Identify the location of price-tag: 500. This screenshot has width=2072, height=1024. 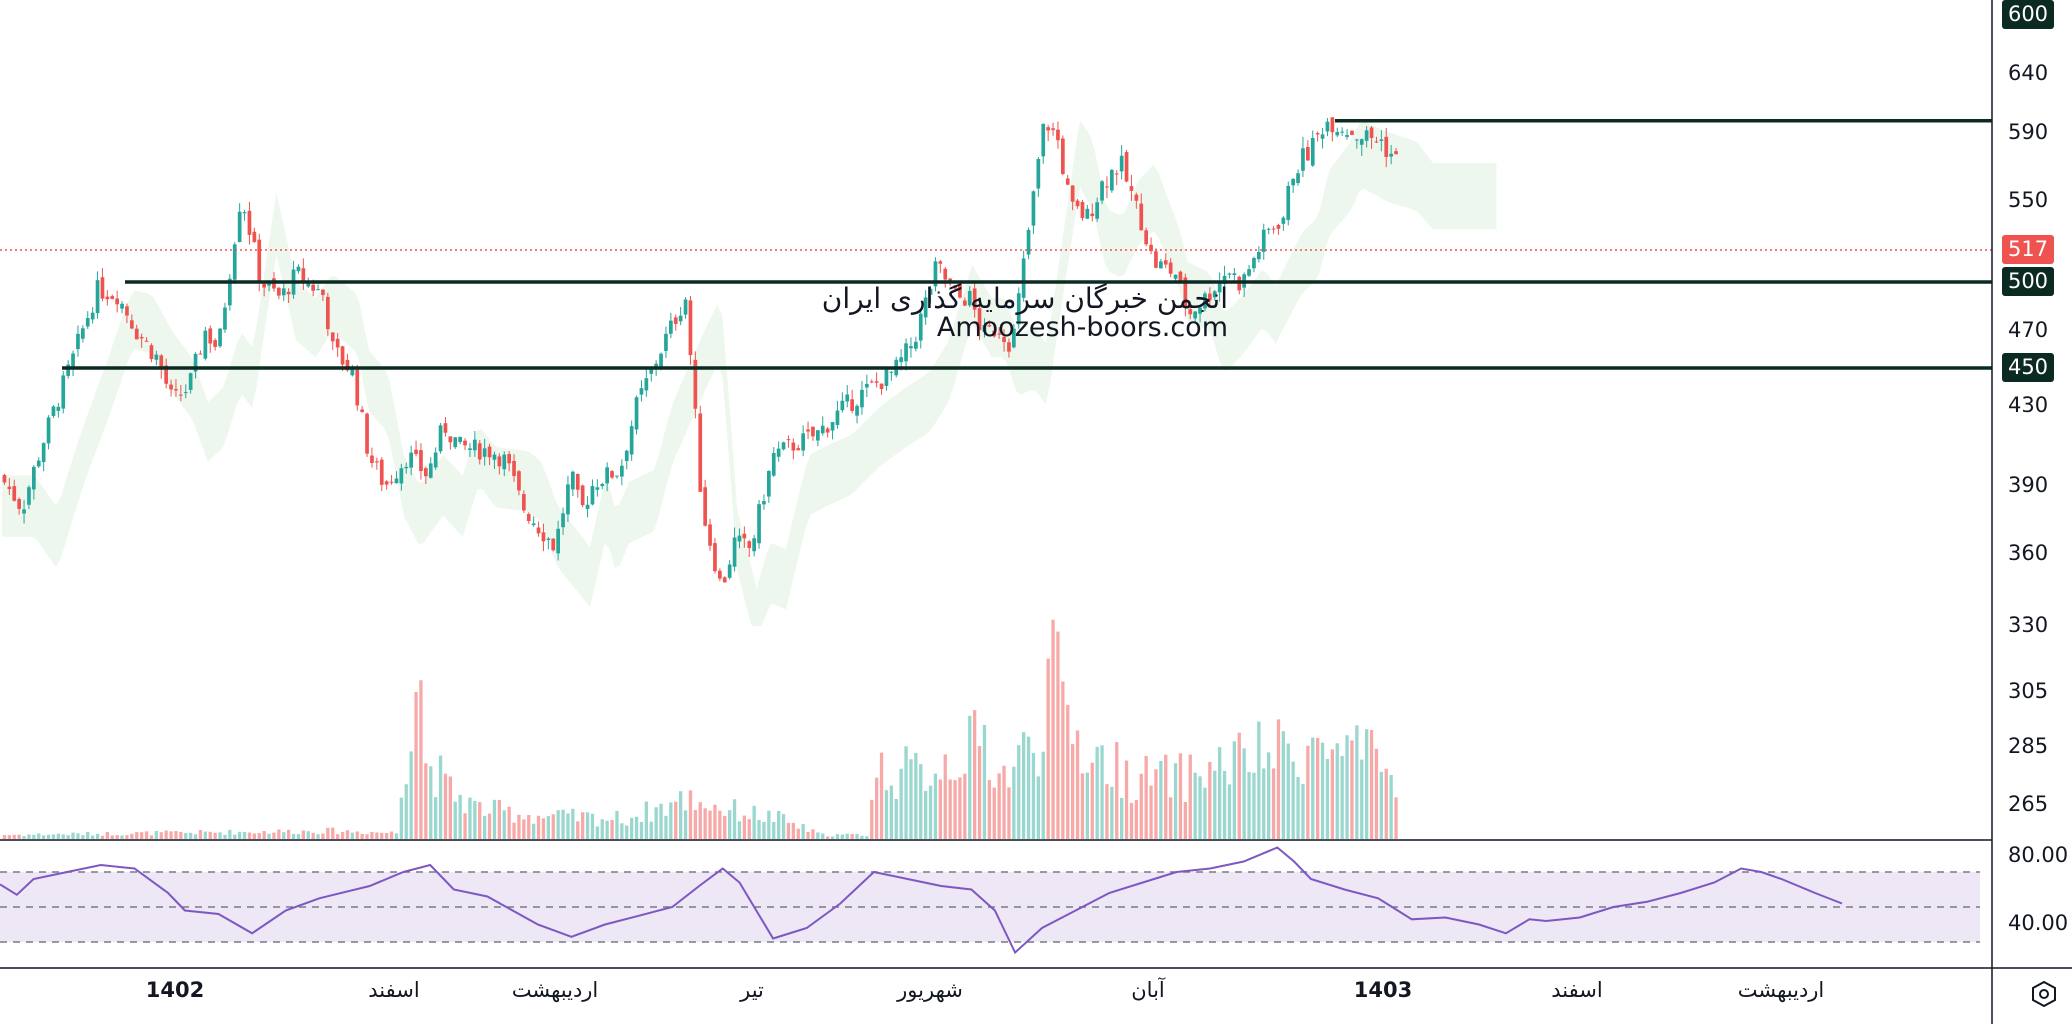
(2028, 281).